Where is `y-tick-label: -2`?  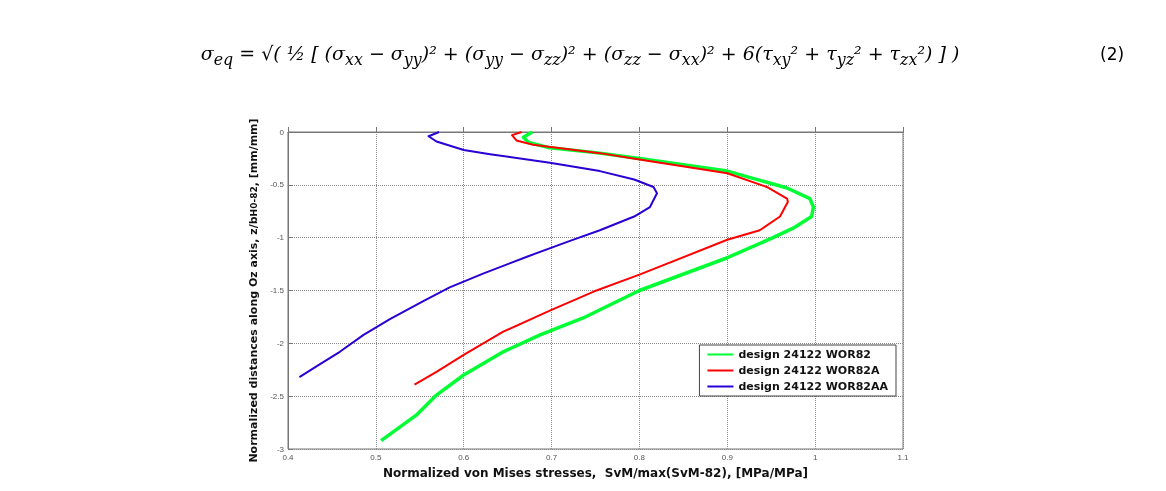
y-tick-label: -2 is located at coordinates (280, 343).